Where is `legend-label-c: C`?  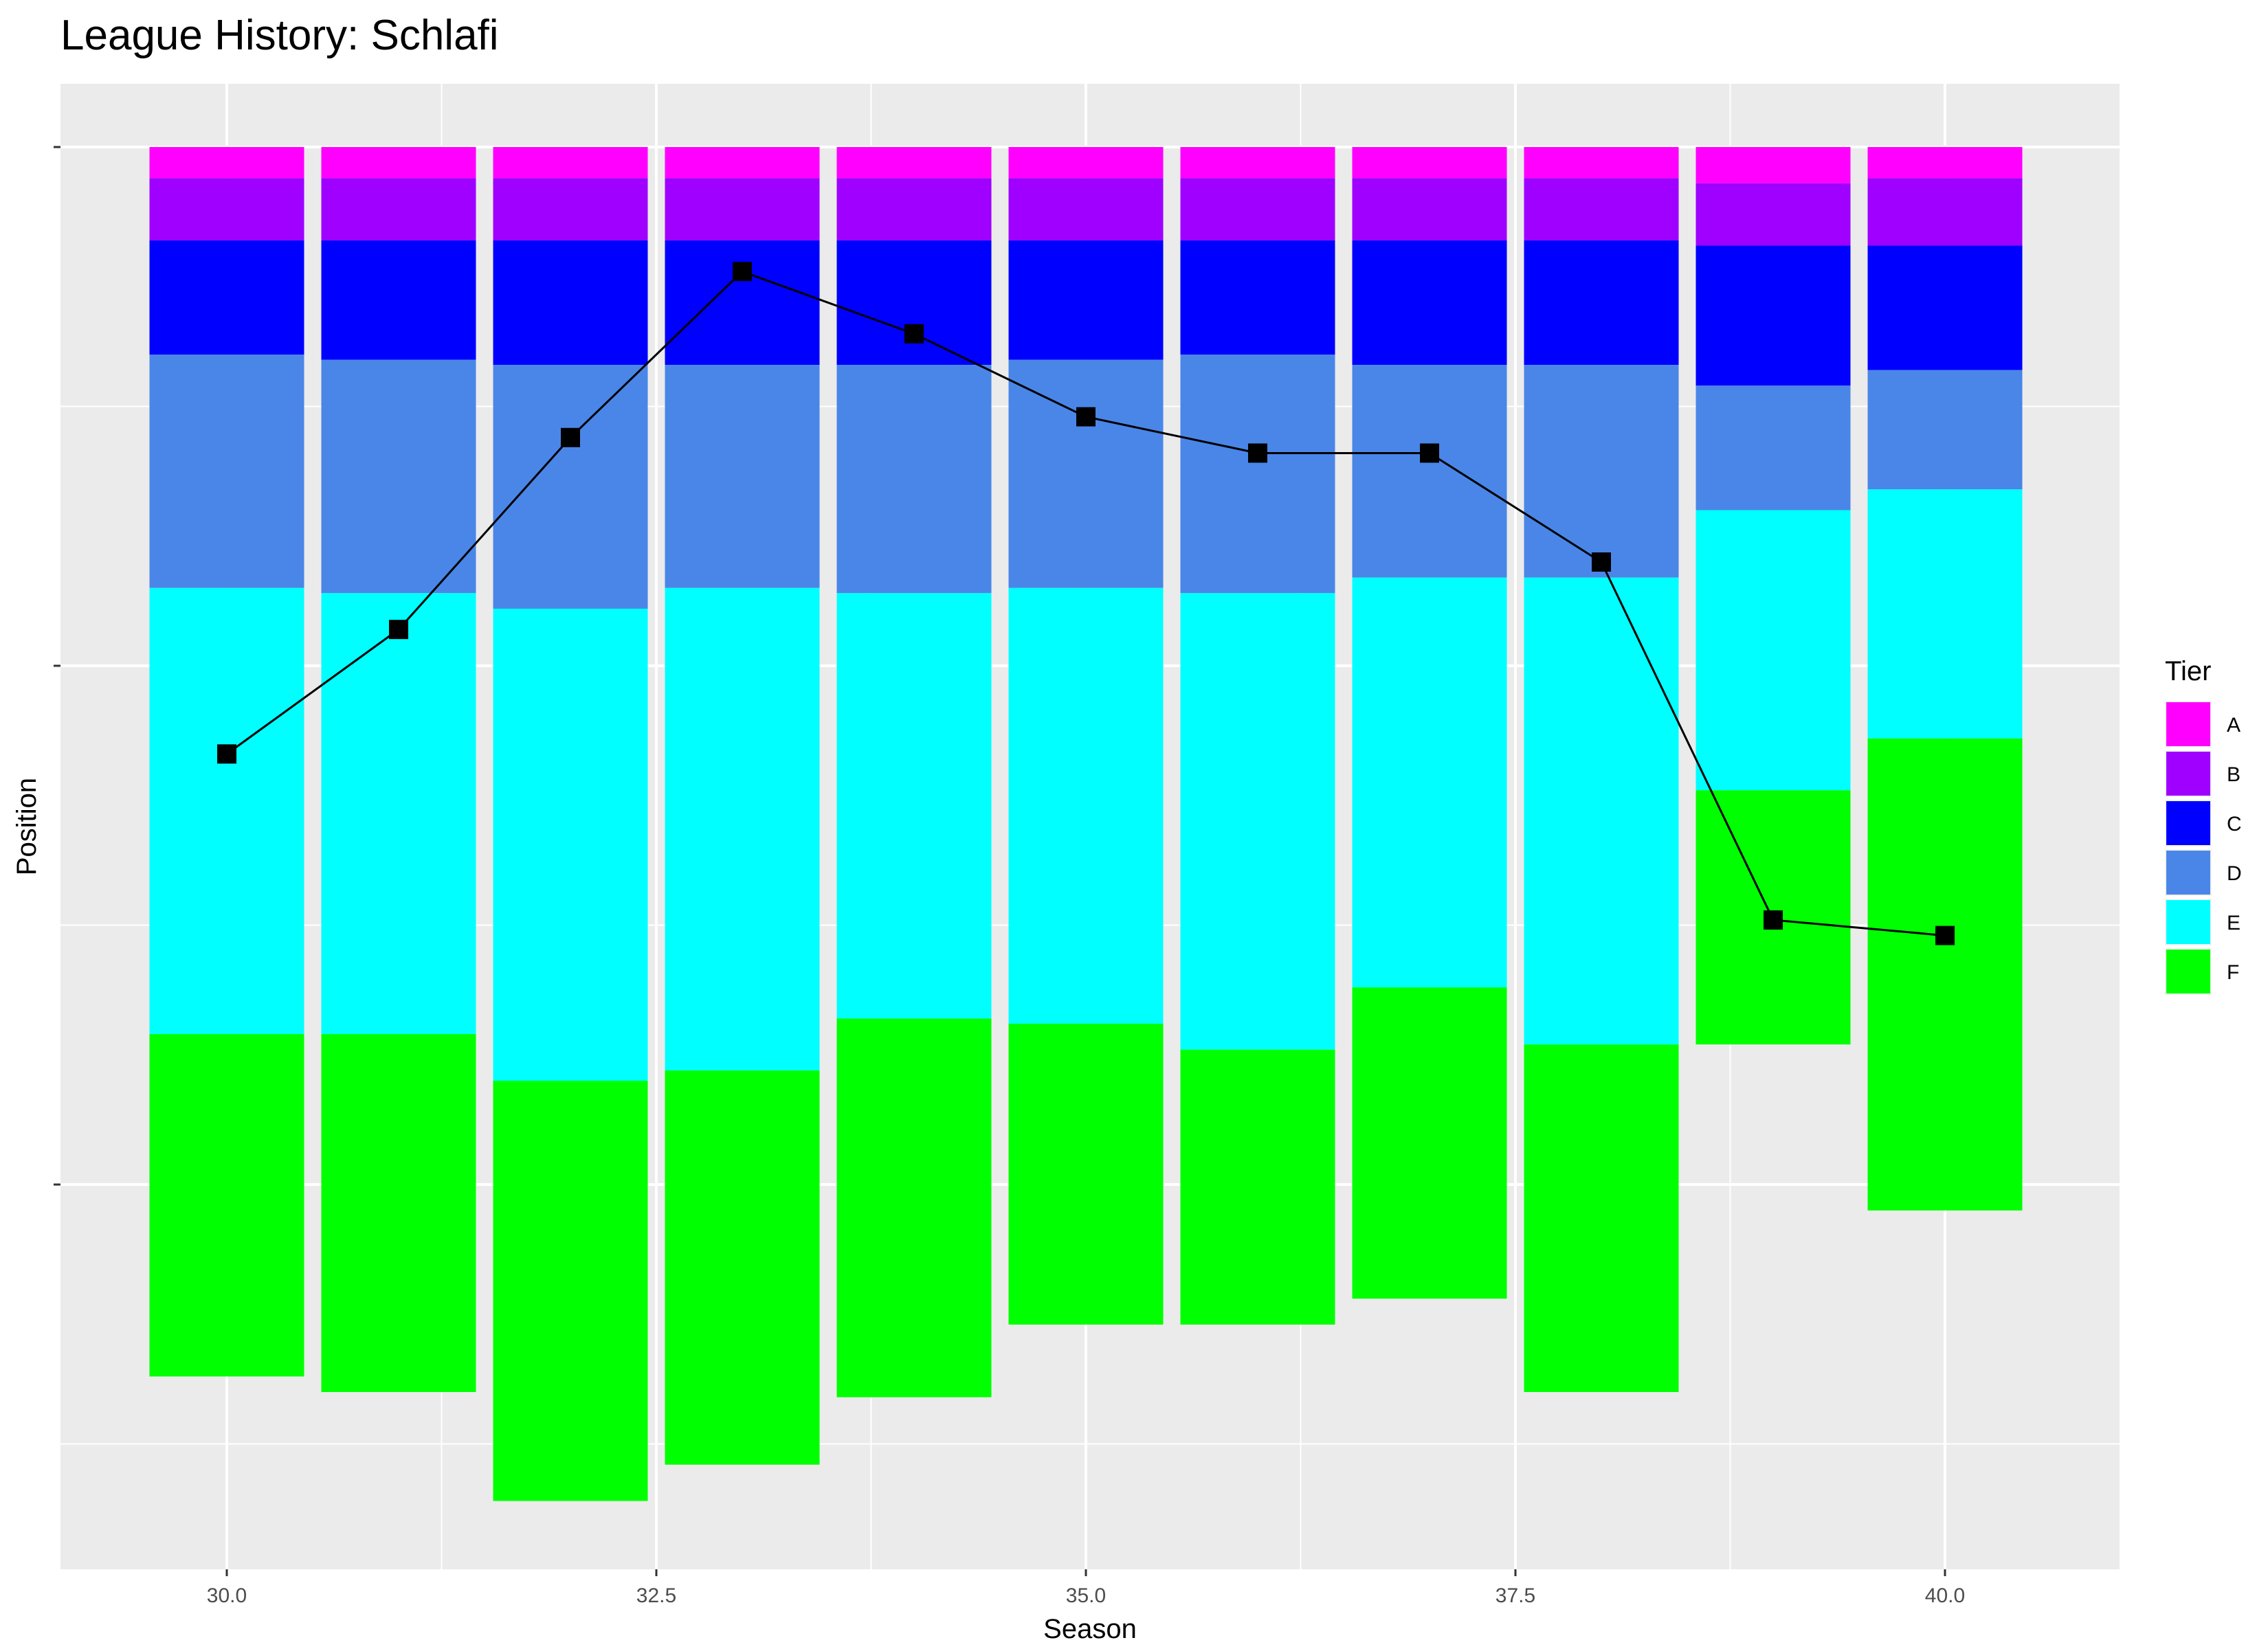
legend-label-c: C is located at coordinates (2234, 824).